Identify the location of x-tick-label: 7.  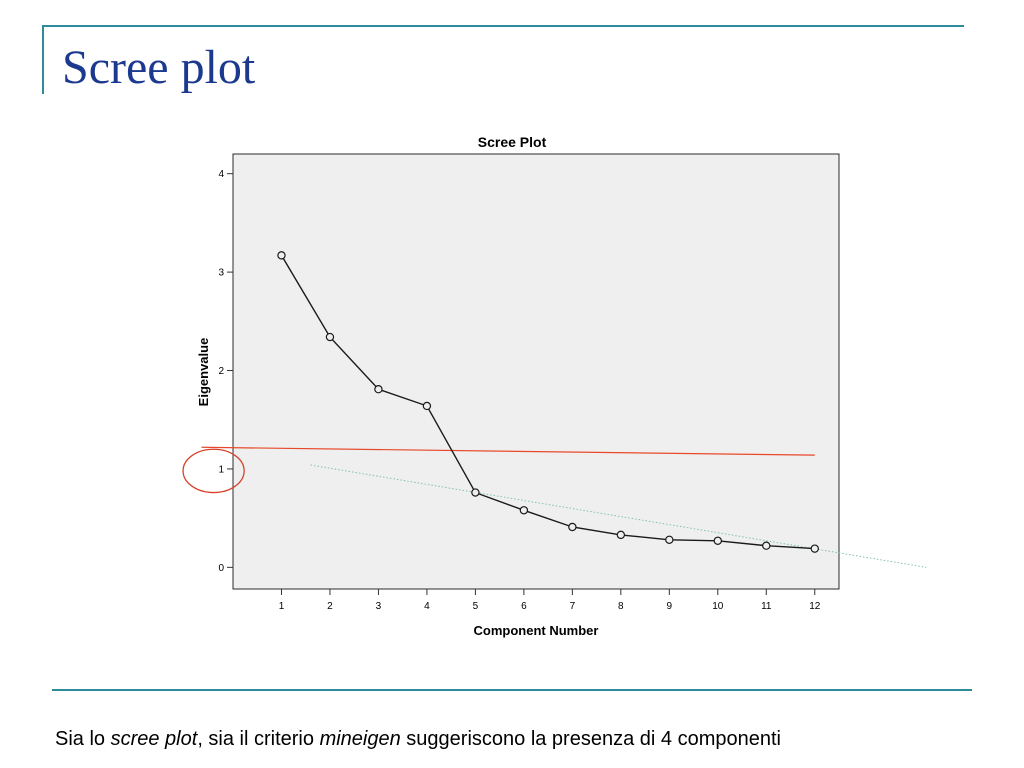
(573, 606).